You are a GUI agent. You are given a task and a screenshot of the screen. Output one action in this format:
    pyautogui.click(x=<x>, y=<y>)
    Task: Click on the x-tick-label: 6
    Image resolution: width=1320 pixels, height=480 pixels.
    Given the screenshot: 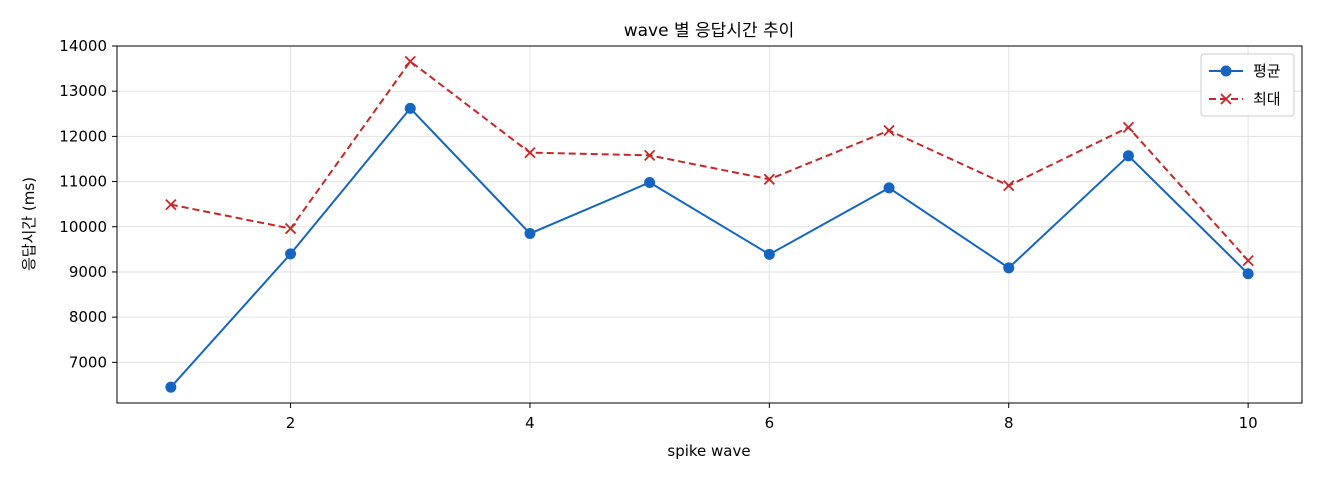 What is the action you would take?
    pyautogui.click(x=770, y=423)
    